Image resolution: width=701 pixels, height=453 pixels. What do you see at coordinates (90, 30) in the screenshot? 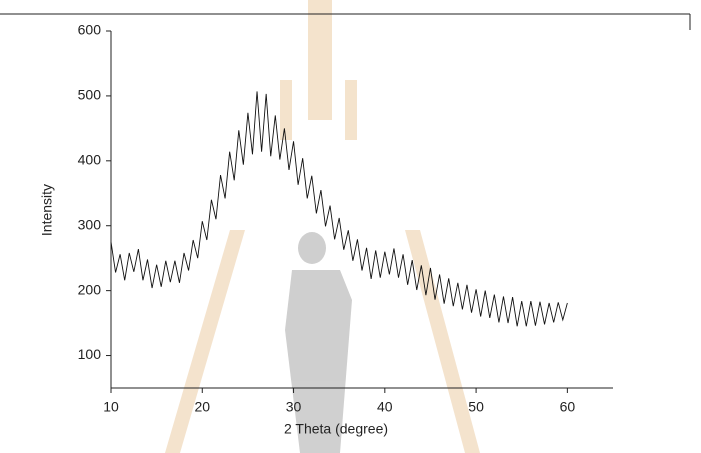
I see `y-tick-label: 600` at bounding box center [90, 30].